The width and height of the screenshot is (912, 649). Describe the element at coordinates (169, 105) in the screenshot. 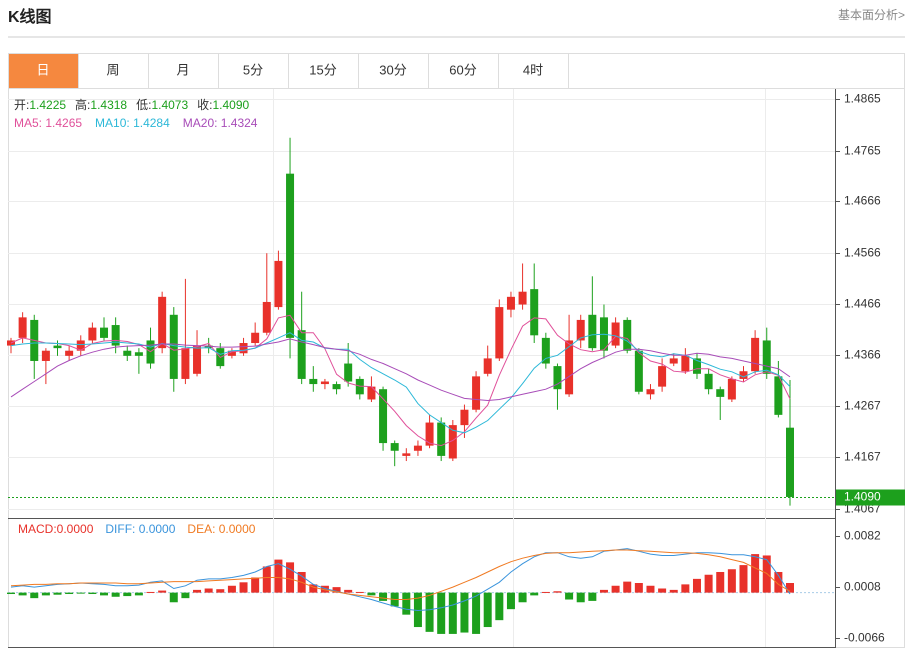

I see `ohlc-value: 1.4073` at that location.